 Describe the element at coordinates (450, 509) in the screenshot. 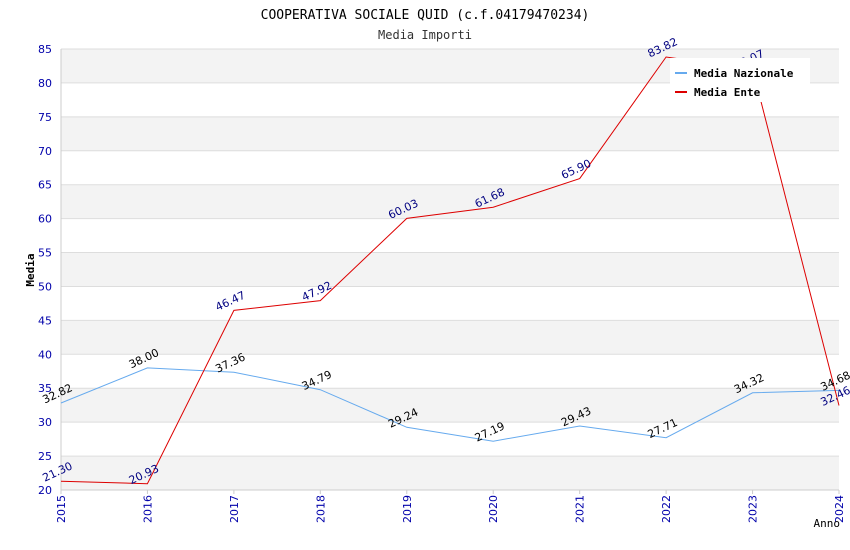

I see `x-tick-labels: 2015 2016 2017 2018 2019 2020 2021 2022 2023 2024` at that location.